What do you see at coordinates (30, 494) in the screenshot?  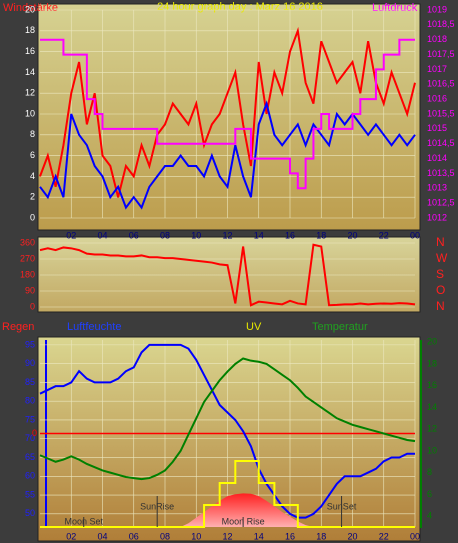 I see `y-tick-label: 55` at bounding box center [30, 494].